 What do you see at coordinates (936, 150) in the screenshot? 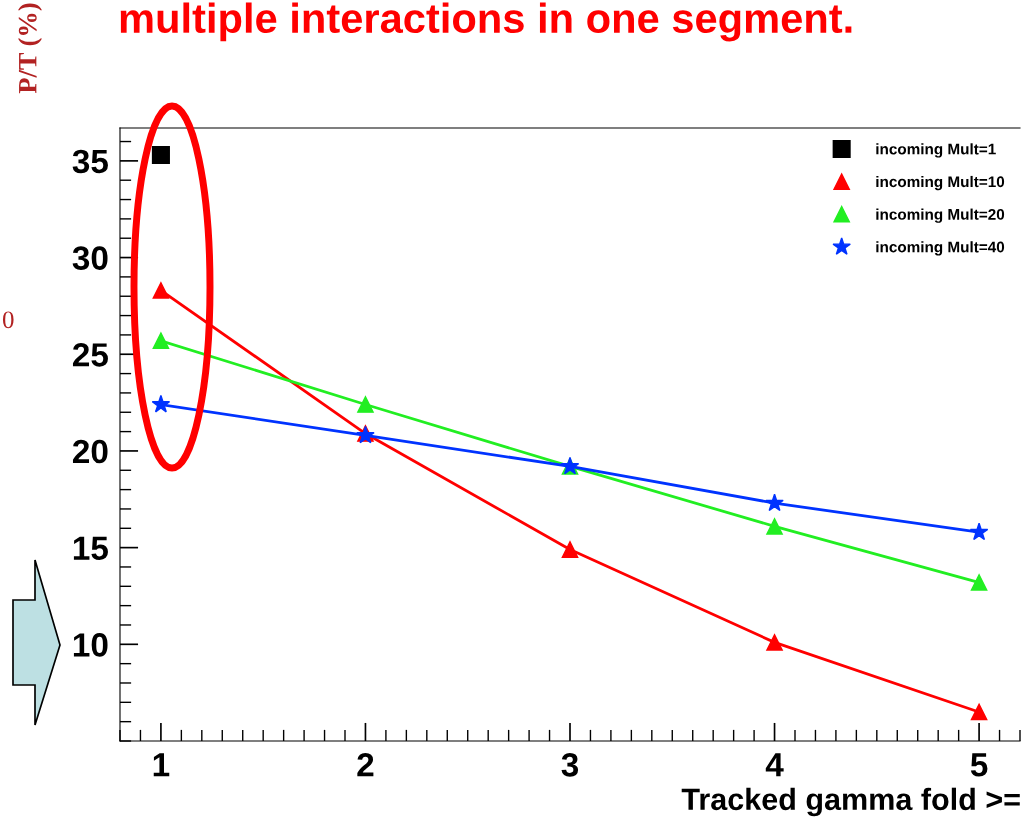
I see `legend-label: incoming Mult=1` at bounding box center [936, 150].